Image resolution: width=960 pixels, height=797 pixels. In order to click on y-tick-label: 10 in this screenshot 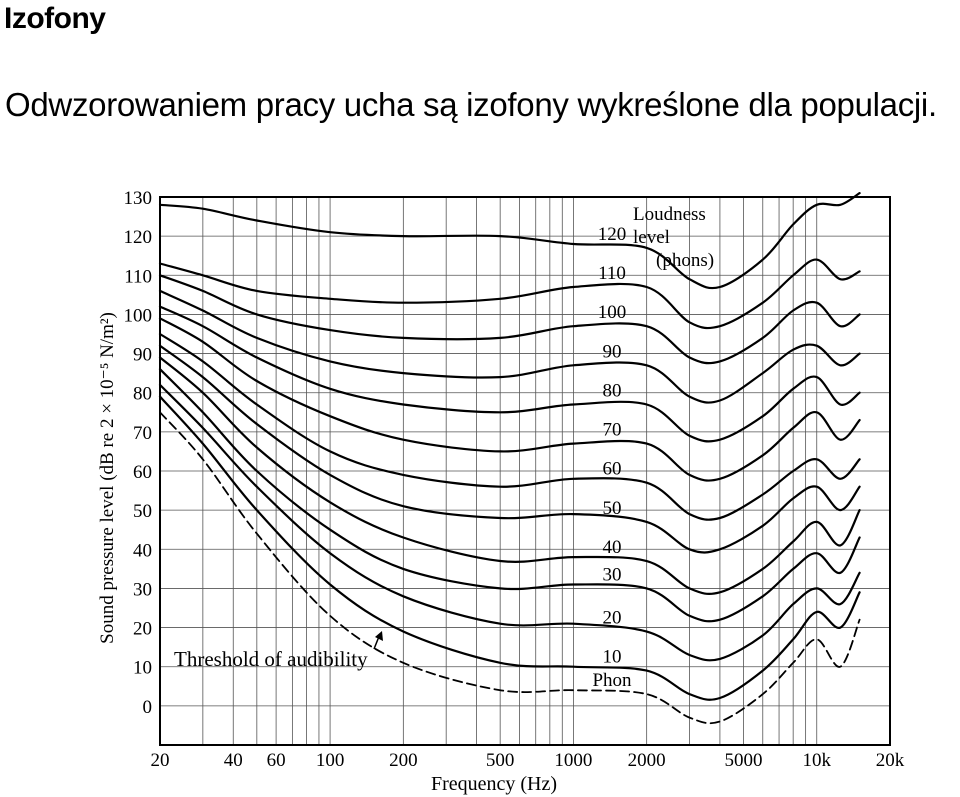, I will do `click(142, 668)`.